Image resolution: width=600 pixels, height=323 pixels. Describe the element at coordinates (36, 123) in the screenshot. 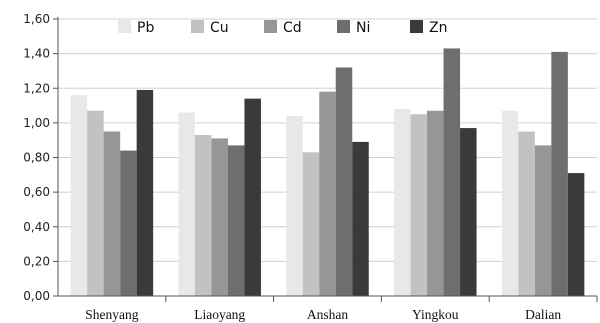

I see `y-tick-label: 1,00` at that location.